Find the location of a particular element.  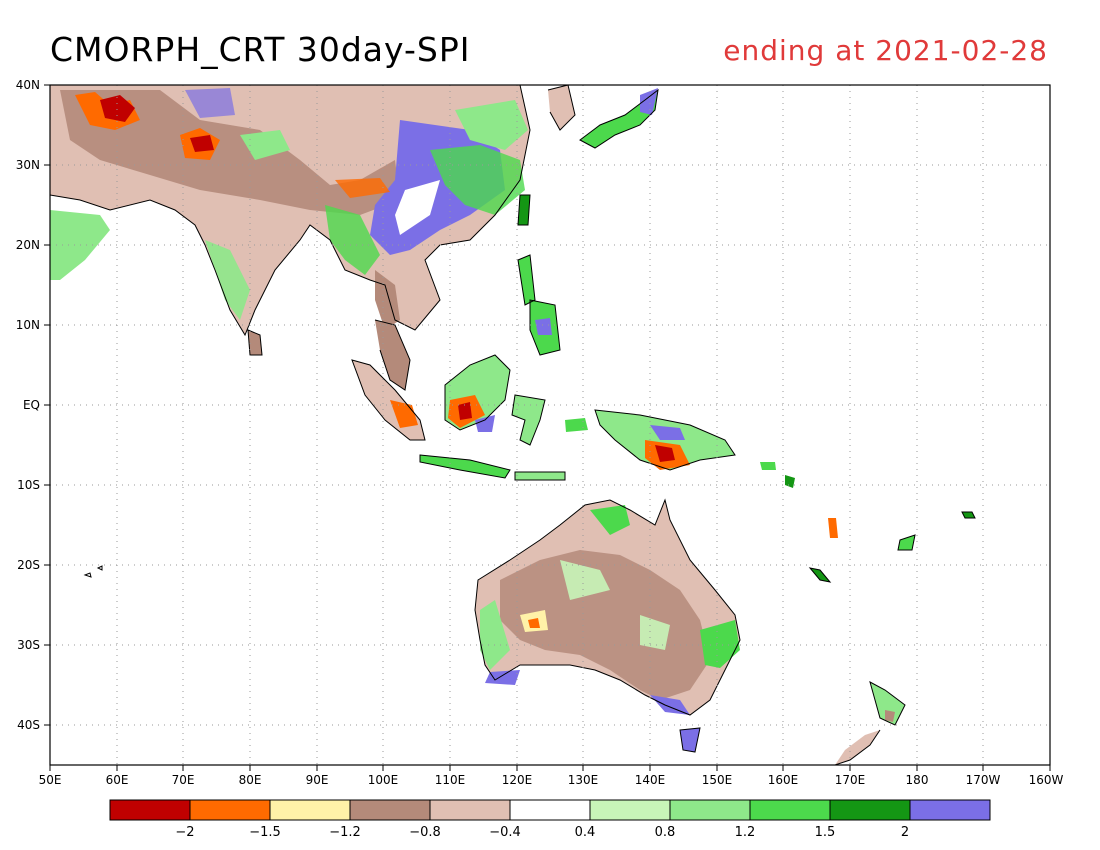

colorbar-label: 0.4 is located at coordinates (585, 832).